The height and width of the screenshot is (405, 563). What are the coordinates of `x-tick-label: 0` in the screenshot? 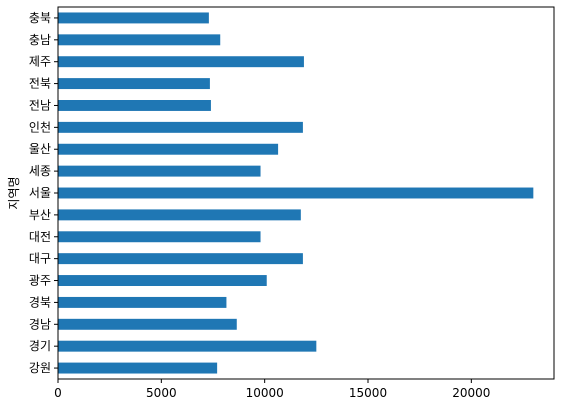 It's located at (58, 393).